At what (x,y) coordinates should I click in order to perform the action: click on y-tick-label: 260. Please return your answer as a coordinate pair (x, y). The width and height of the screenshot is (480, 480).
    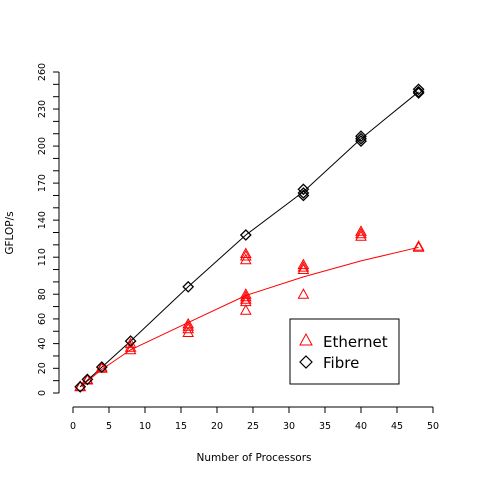
    Looking at the image, I should click on (42, 72).